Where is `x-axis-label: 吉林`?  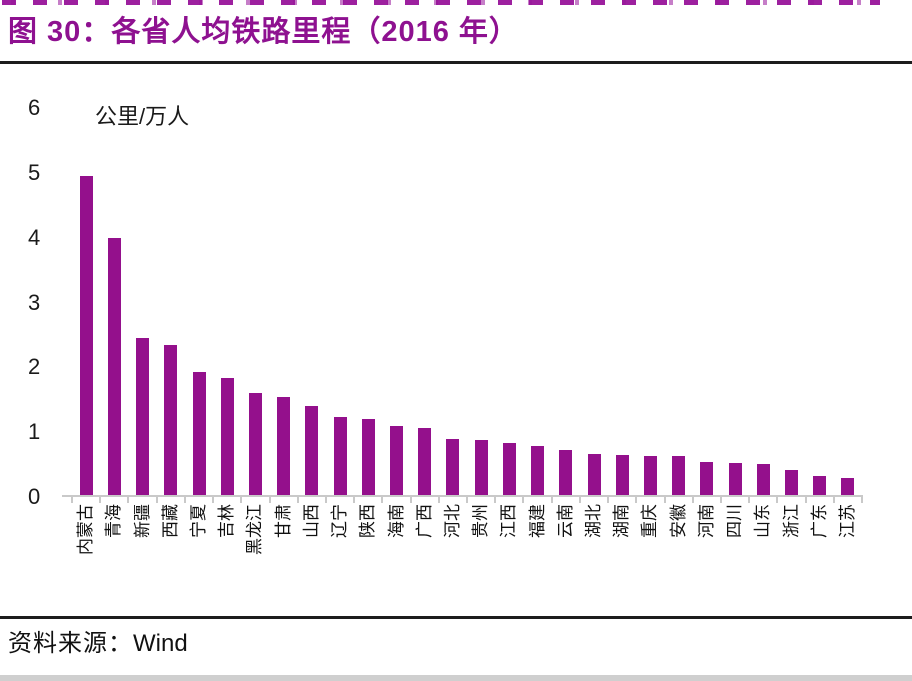
x-axis-label: 吉林 is located at coordinates (227, 521).